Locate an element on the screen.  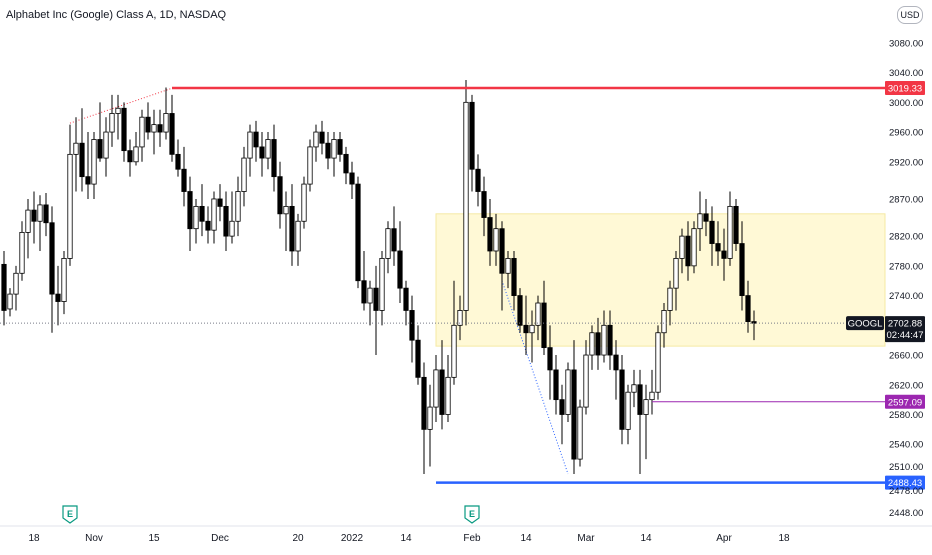
y-tick-label: 3000.00 is located at coordinates (906, 103).